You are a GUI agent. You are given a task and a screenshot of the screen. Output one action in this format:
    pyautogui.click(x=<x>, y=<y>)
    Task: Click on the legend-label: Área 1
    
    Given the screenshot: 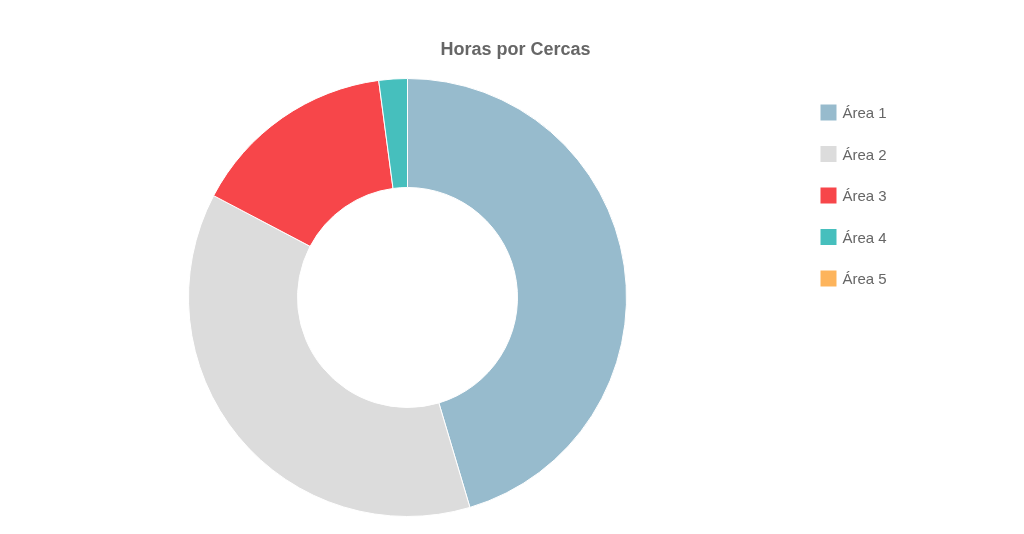 What is the action you would take?
    pyautogui.click(x=864, y=112)
    